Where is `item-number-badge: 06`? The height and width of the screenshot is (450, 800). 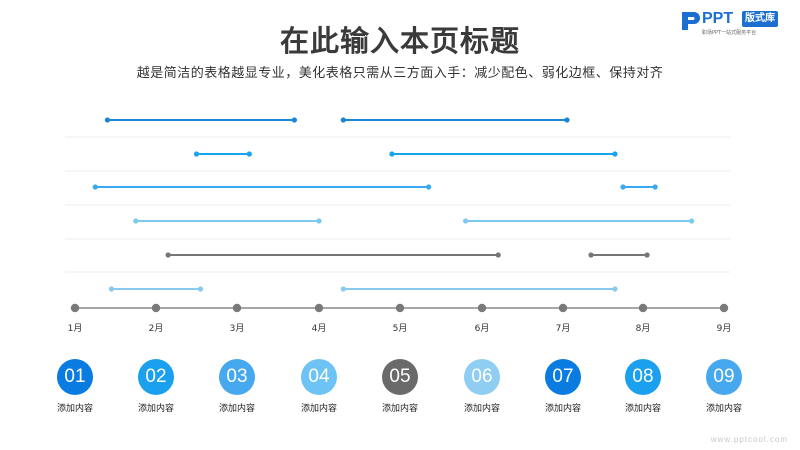 item-number-badge: 06 is located at coordinates (482, 377).